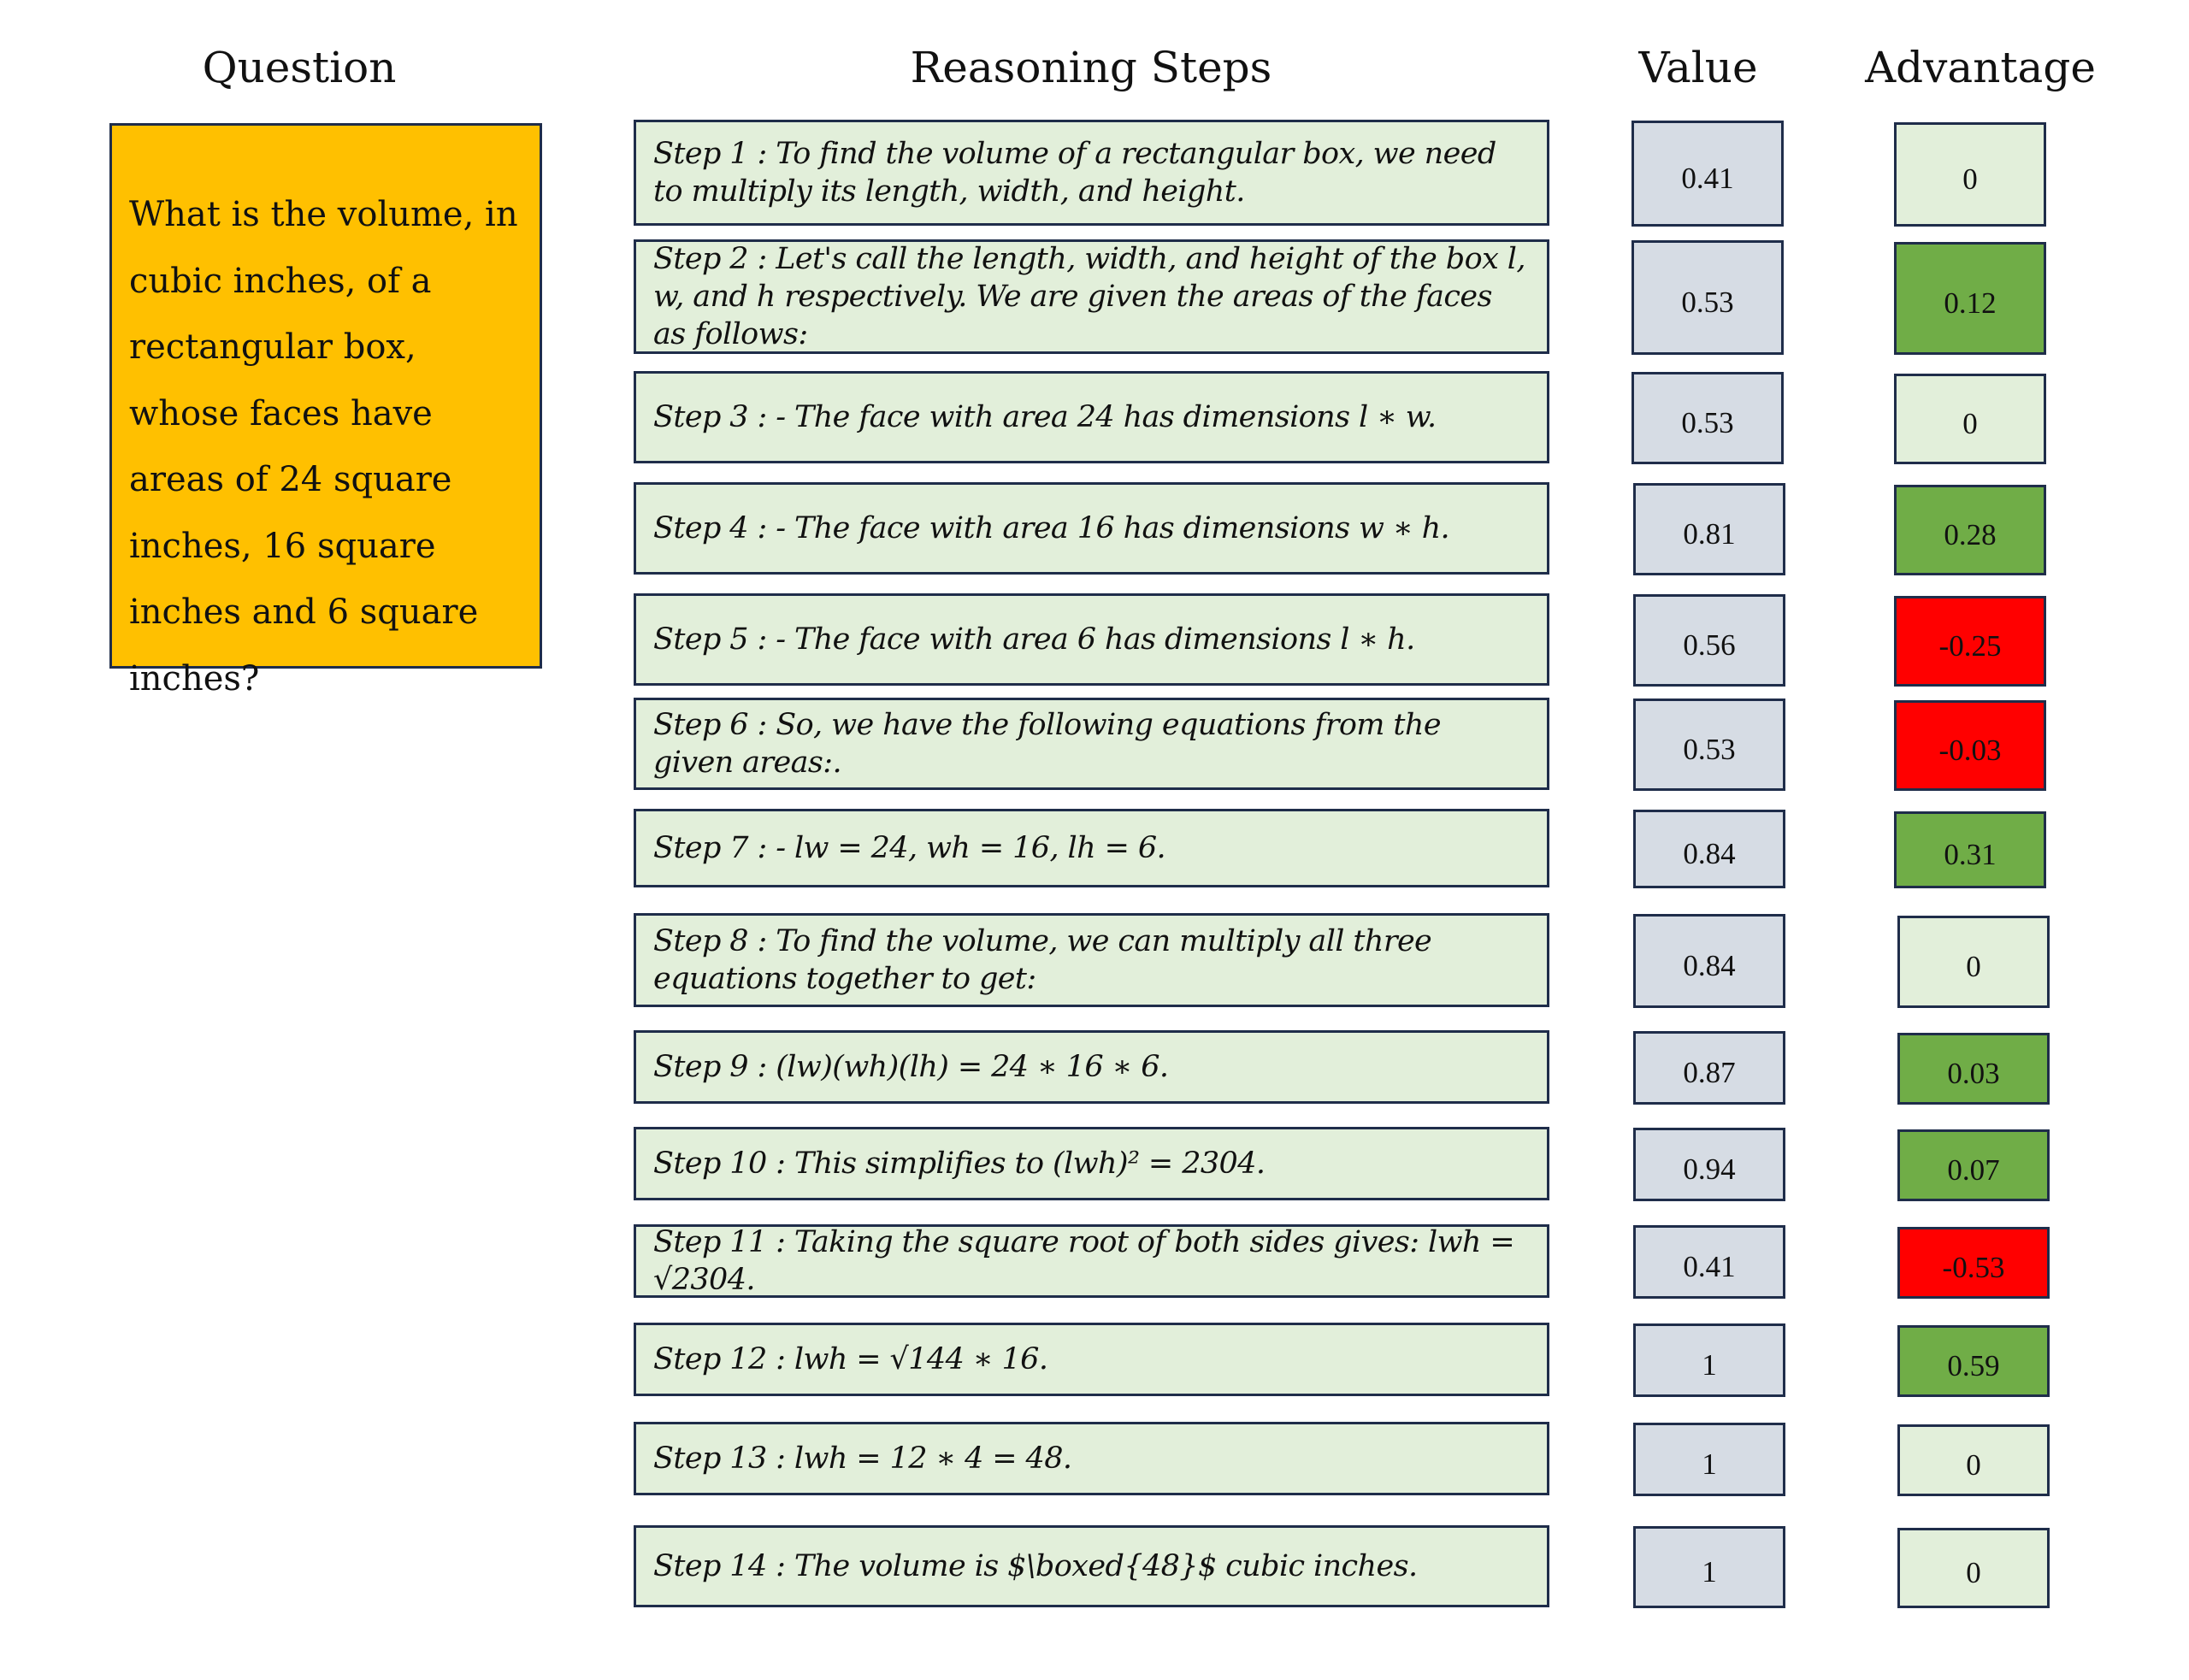 The image size is (2189, 1680). I want to click on reasoning-steps-header: Reasoning Steps, so click(1091, 67).